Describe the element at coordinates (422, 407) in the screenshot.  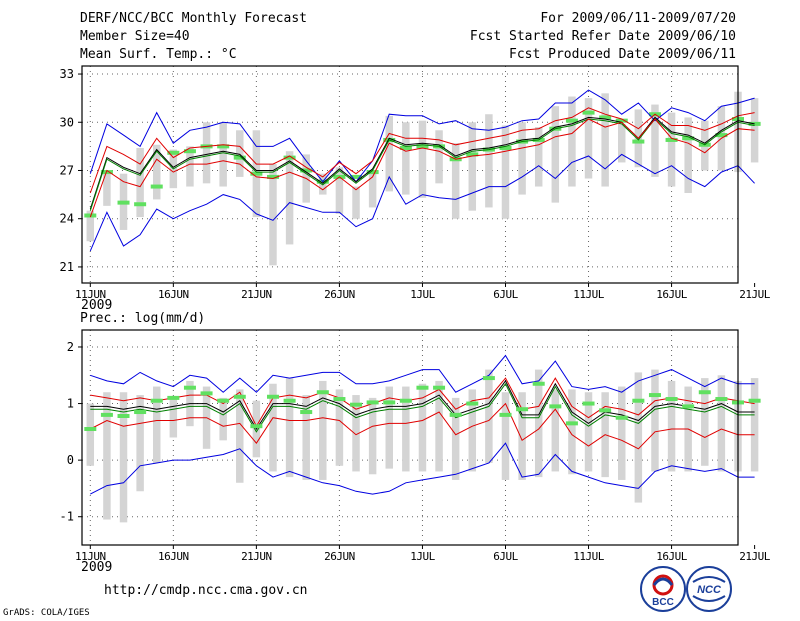
I see `series-green_mean` at that location.